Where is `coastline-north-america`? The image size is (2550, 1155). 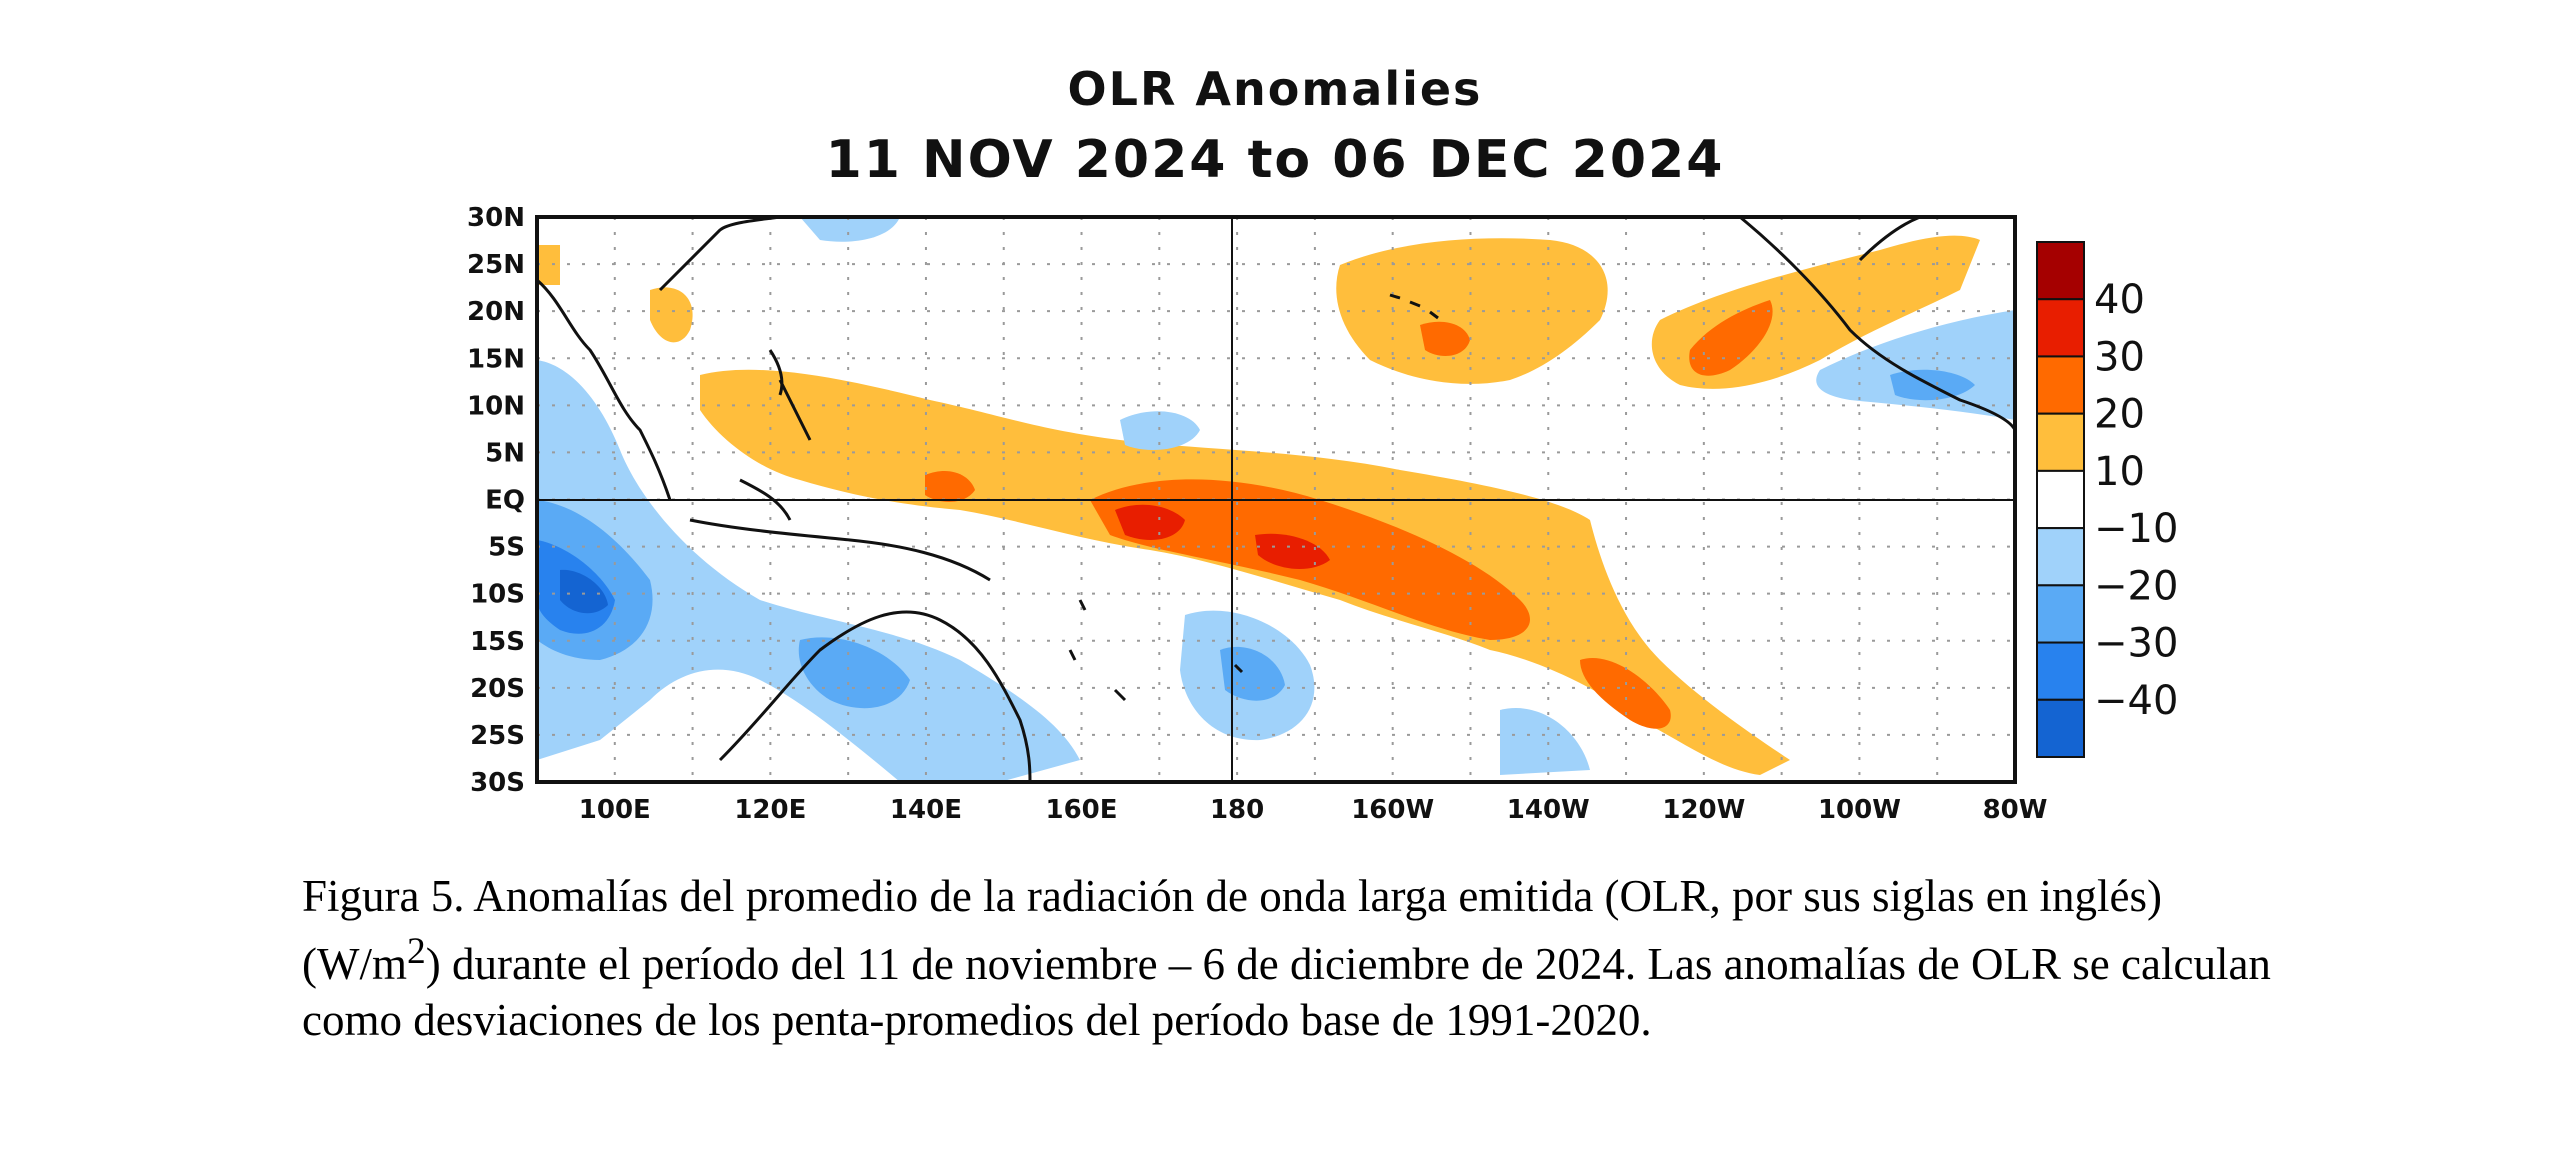
coastline-north-america is located at coordinates (1877, 324).